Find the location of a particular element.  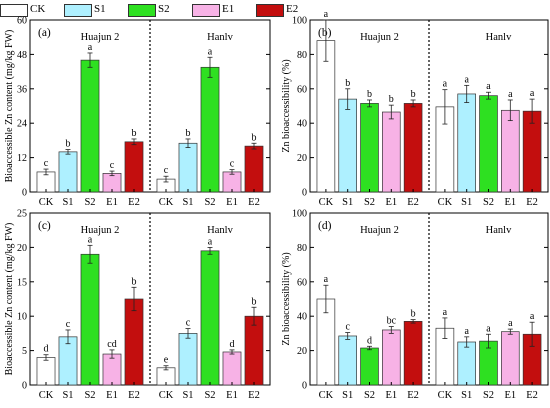

y-tick-label: 100 is located at coordinates (299, 214).